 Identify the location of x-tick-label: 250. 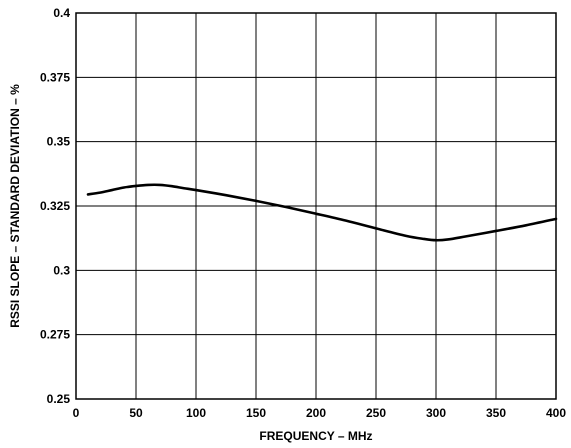
(376, 413).